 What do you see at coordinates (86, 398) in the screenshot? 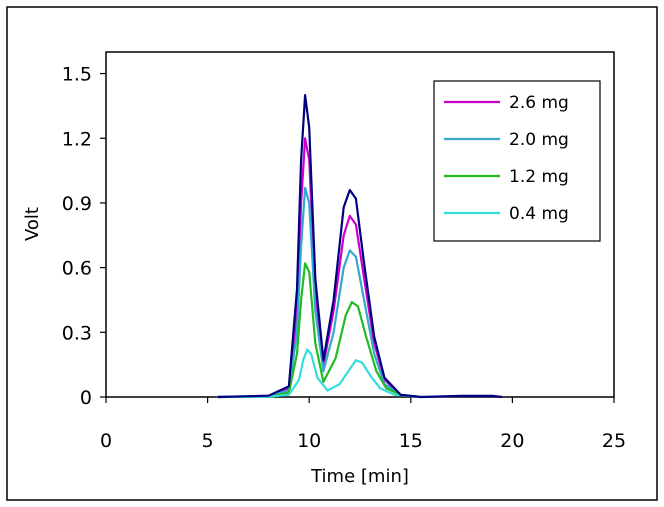
I see `y-tick-label: 0` at bounding box center [86, 398].